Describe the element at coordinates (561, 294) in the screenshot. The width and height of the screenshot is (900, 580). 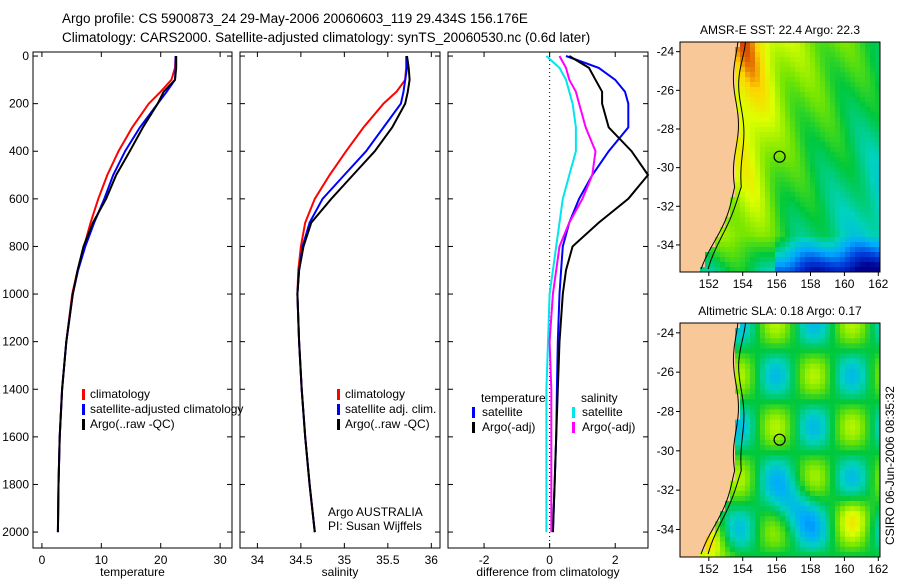
I see `series-line-satellite` at that location.